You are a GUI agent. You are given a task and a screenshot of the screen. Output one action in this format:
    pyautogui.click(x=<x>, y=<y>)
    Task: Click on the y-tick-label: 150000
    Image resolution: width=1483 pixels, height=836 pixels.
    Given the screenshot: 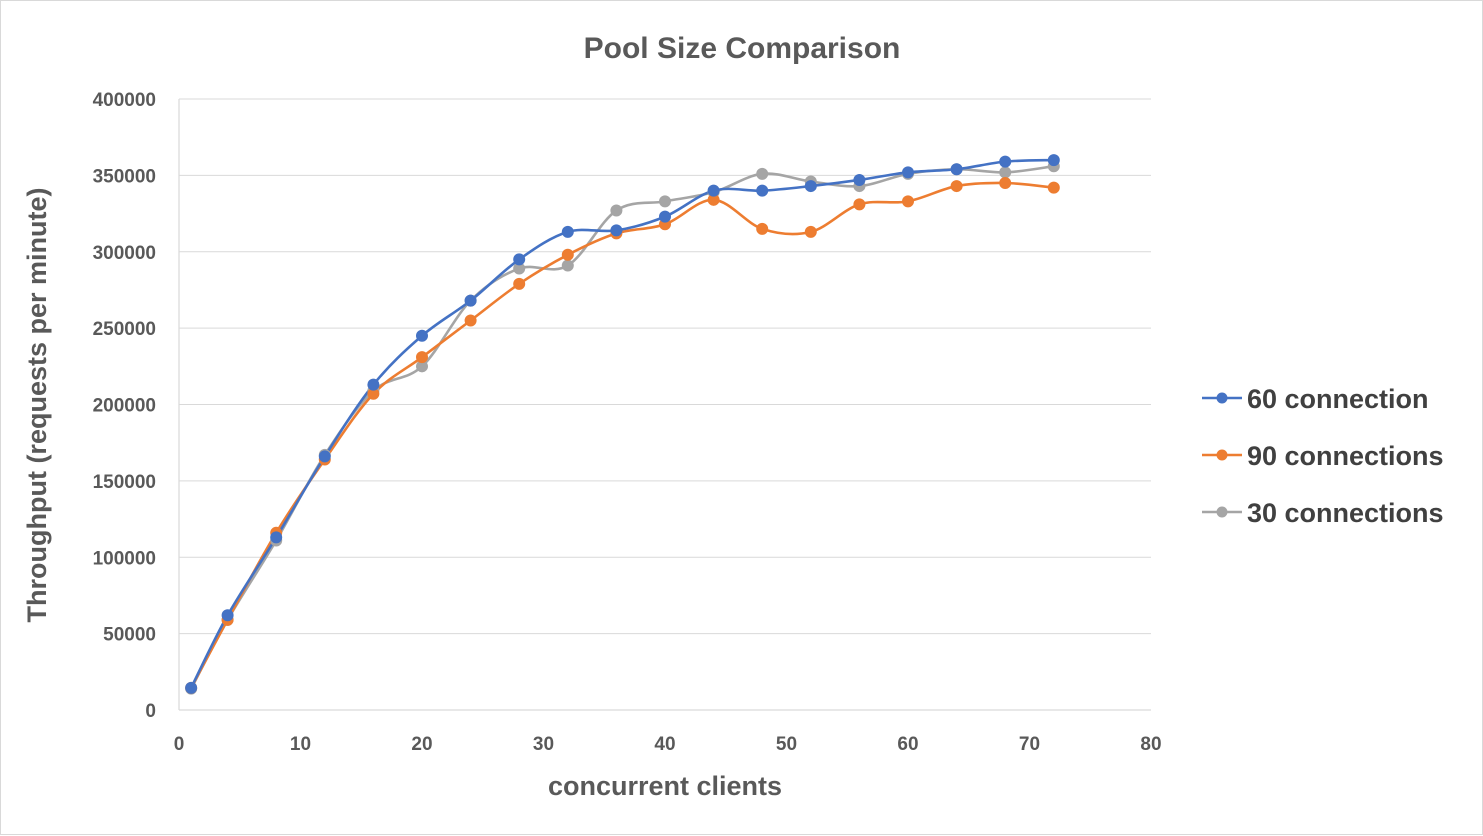 What is the action you would take?
    pyautogui.click(x=124, y=482)
    